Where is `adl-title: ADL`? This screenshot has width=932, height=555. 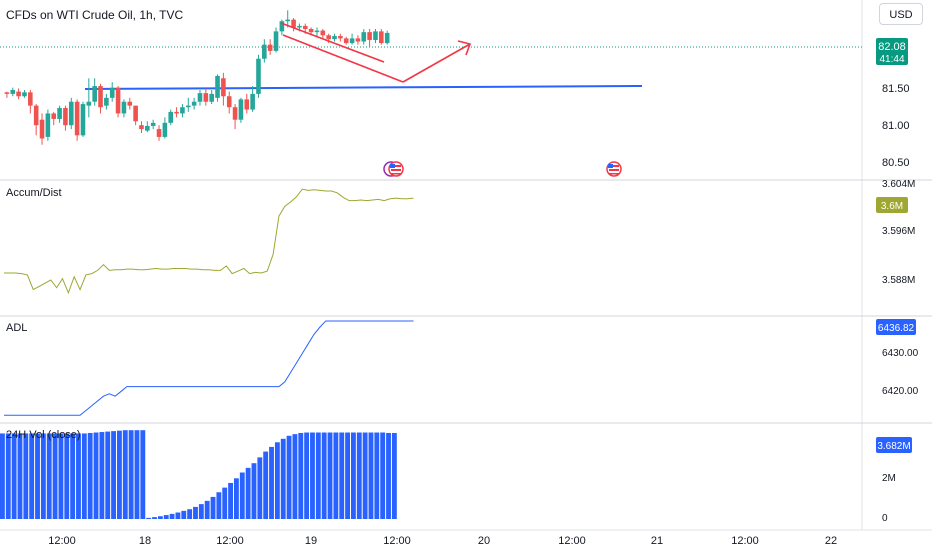
adl-title: ADL is located at coordinates (17, 328).